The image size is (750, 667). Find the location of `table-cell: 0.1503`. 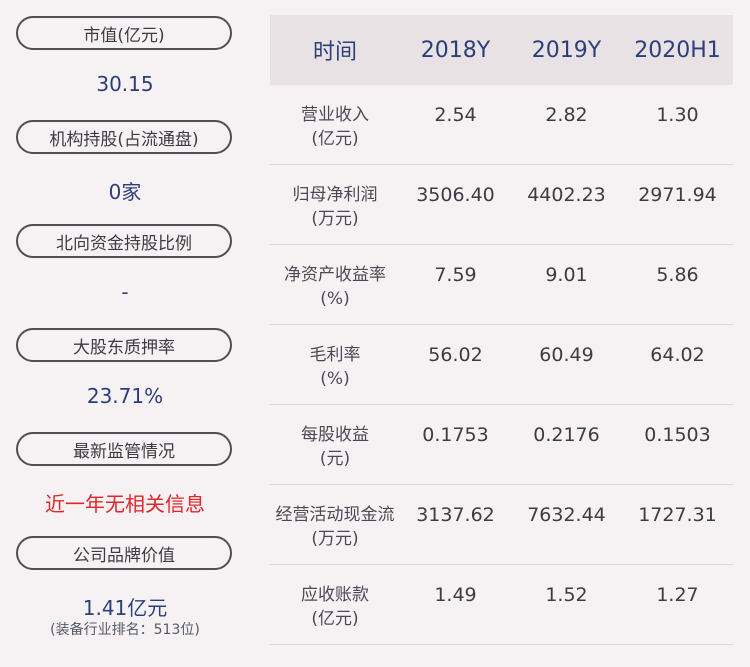

table-cell: 0.1503 is located at coordinates (677, 435).